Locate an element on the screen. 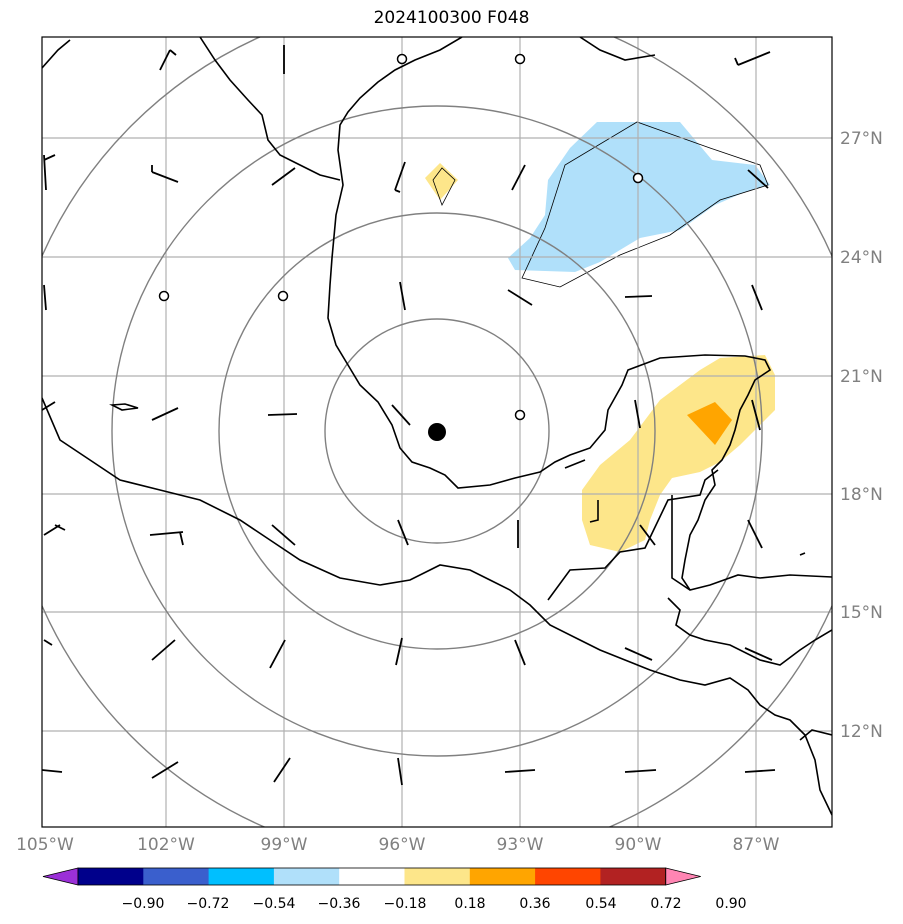 The height and width of the screenshot is (924, 903). colorbar is located at coordinates (371, 876).